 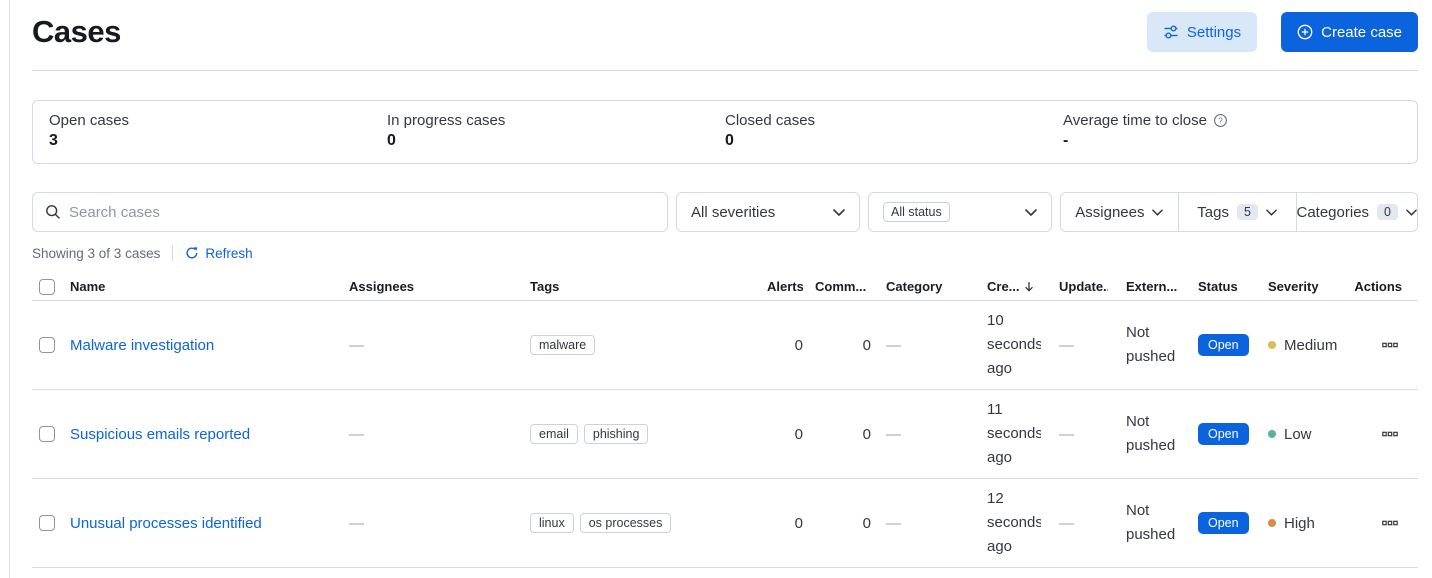 I want to click on question-in-circle-icon: ?, so click(x=1220, y=120).